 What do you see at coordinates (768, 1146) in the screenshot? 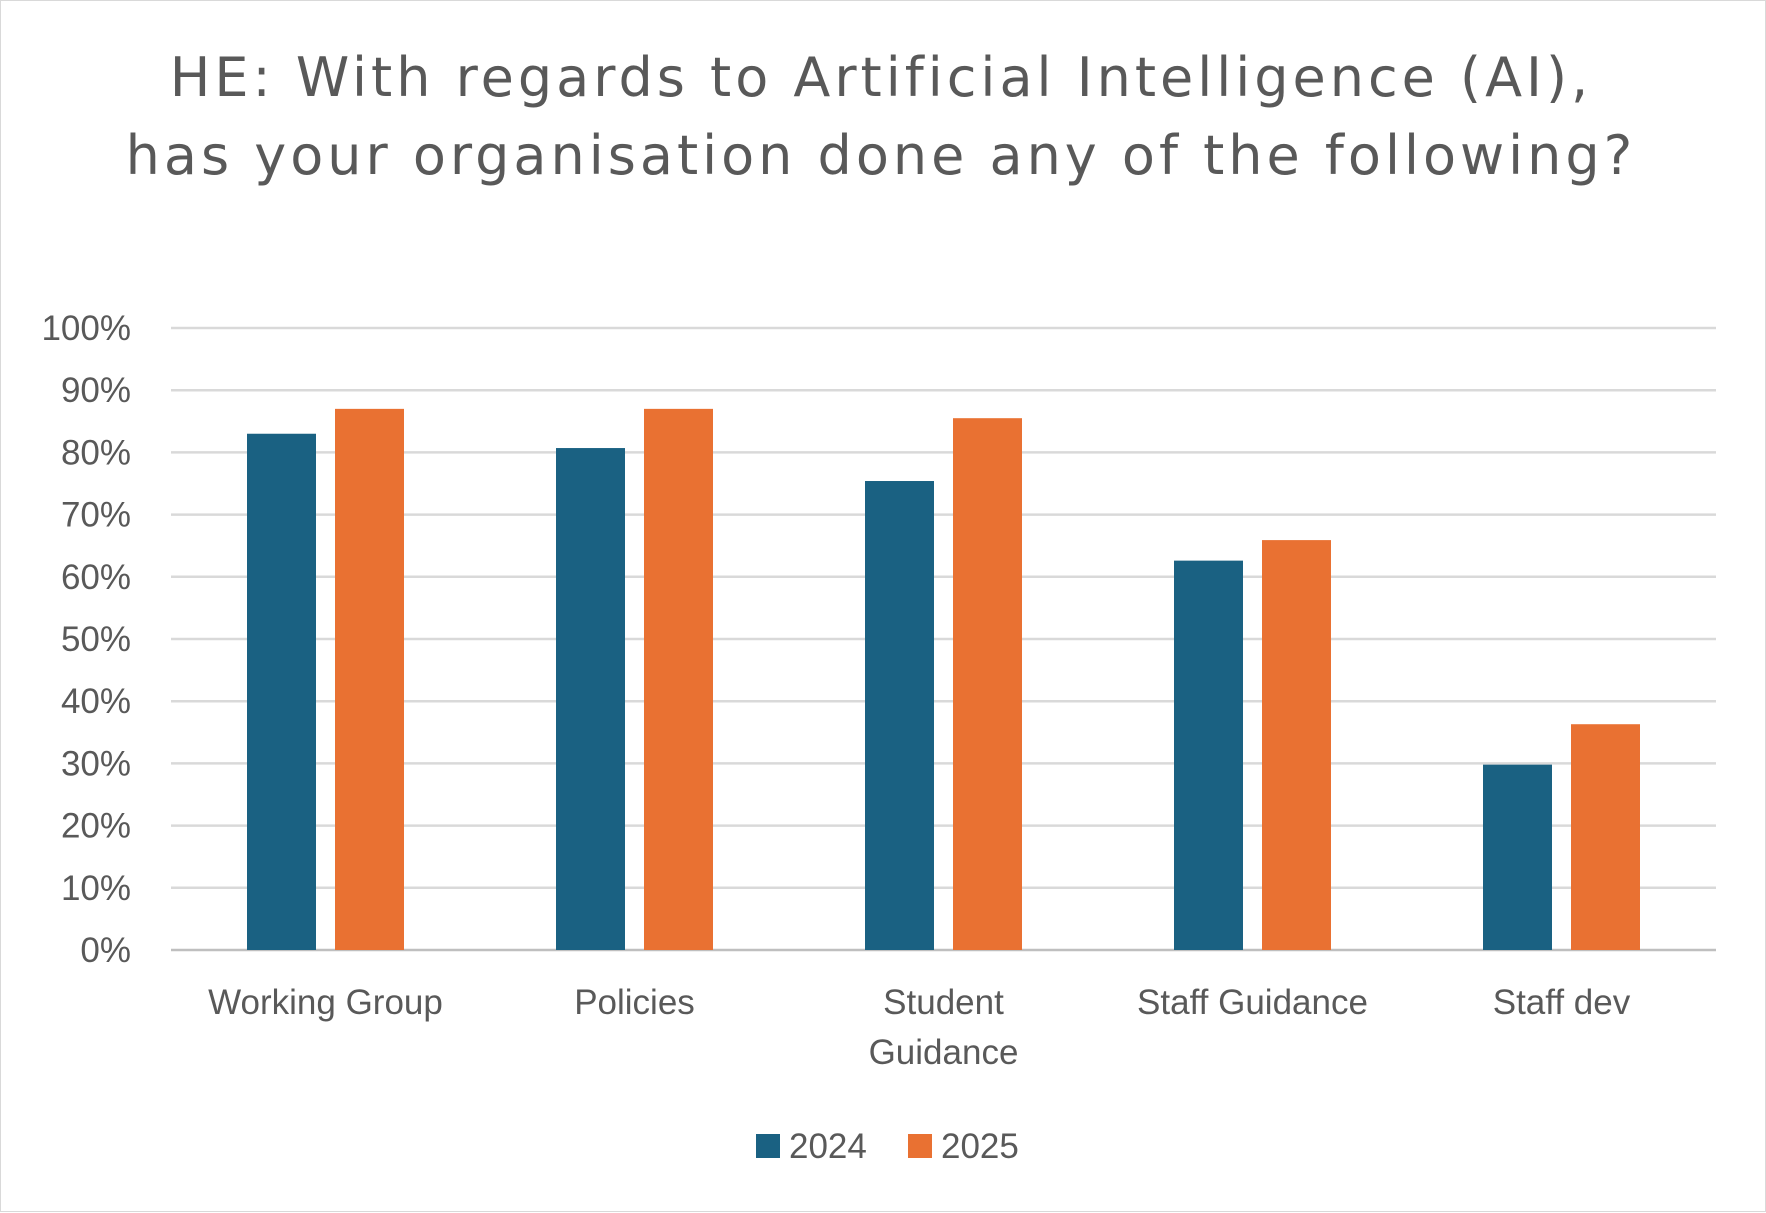
I see `legend-swatch-2024` at bounding box center [768, 1146].